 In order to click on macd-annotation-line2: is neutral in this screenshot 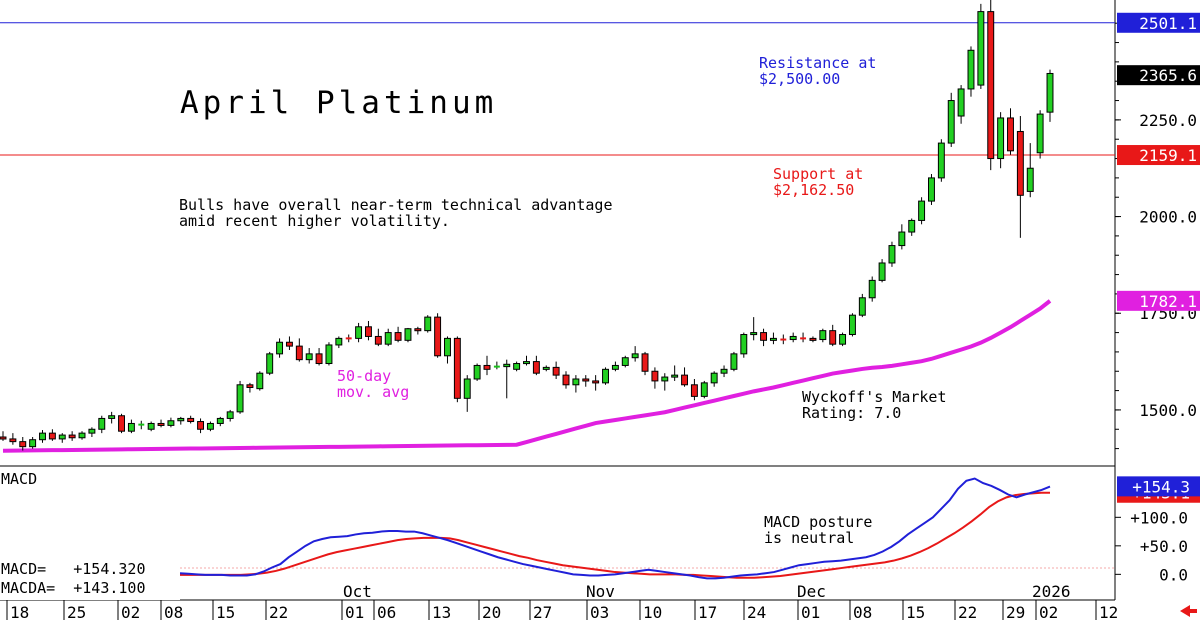, I will do `click(809, 538)`.